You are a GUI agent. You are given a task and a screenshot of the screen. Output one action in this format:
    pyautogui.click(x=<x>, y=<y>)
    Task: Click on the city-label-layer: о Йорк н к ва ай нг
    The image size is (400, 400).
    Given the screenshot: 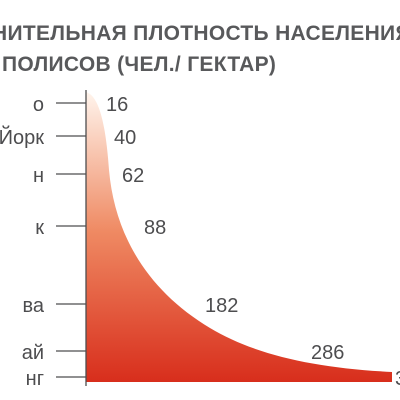 What is the action you would take?
    pyautogui.click(x=22, y=242)
    